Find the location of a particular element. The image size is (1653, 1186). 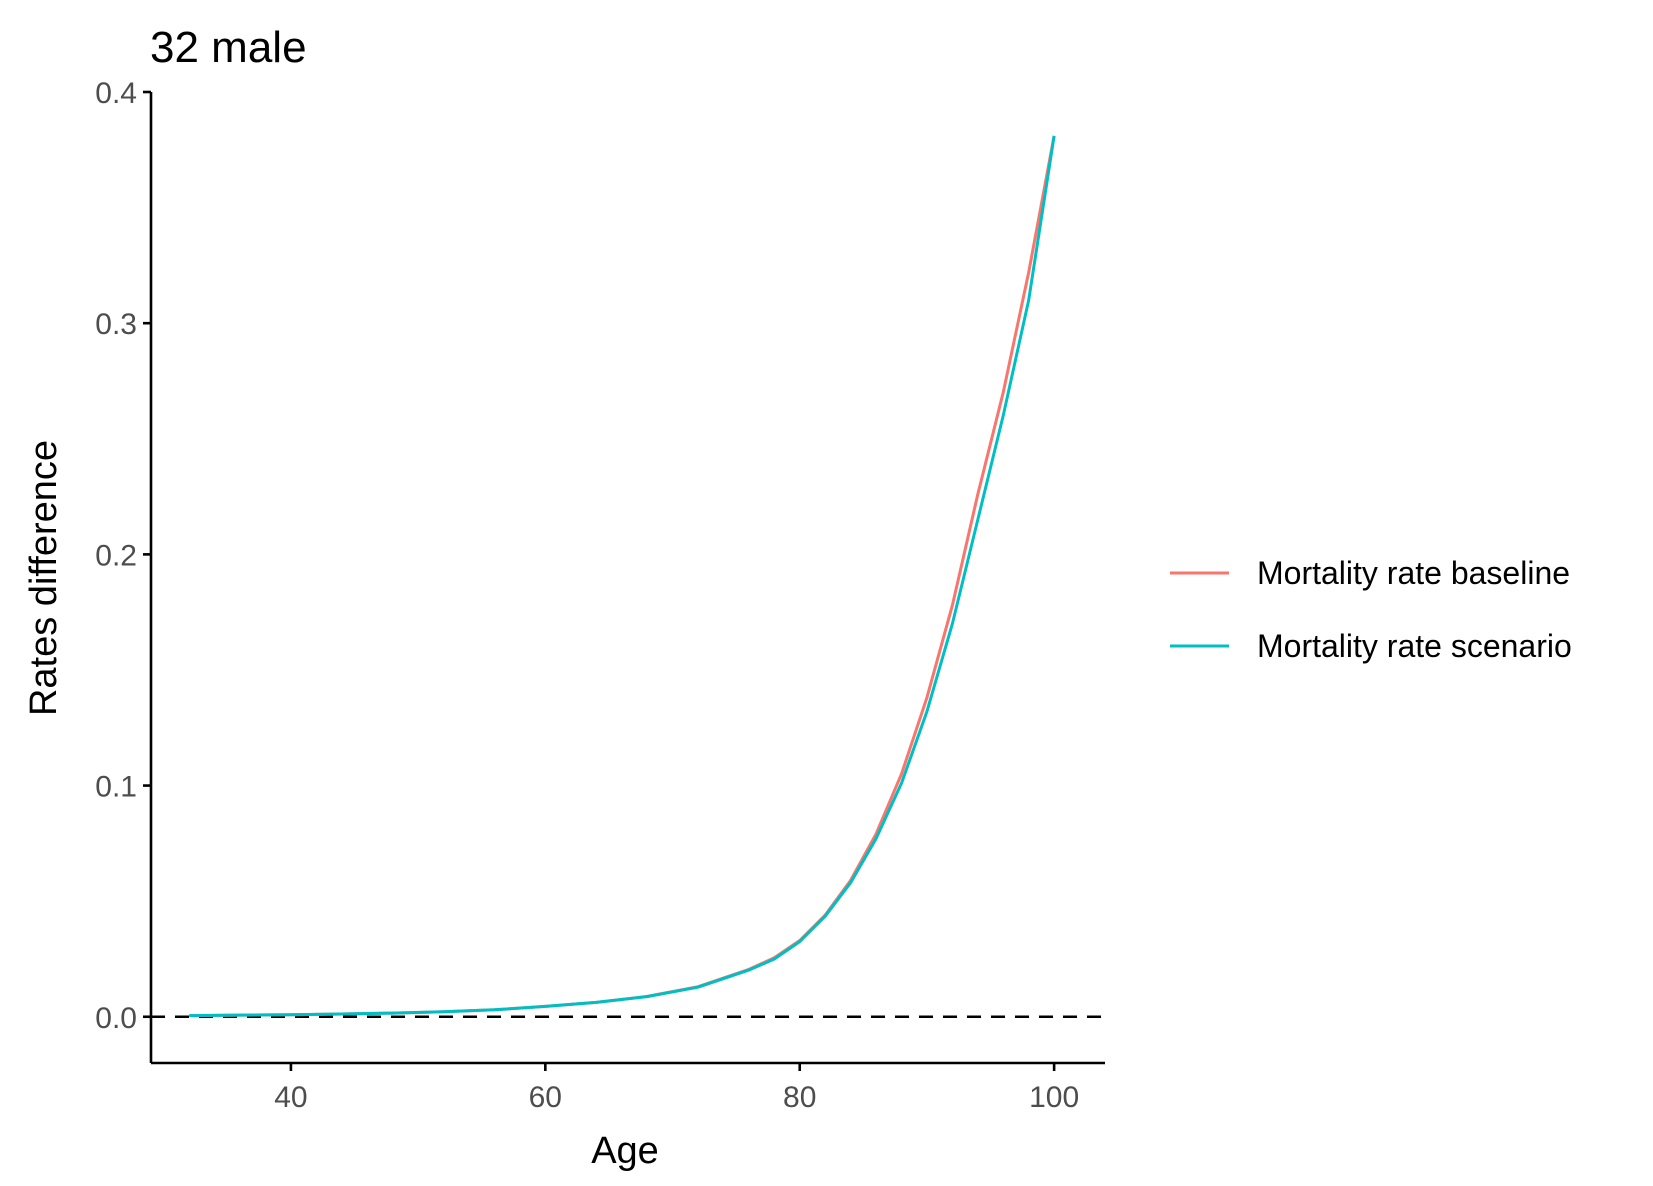

x-tick-label: 80 is located at coordinates (799, 1097).